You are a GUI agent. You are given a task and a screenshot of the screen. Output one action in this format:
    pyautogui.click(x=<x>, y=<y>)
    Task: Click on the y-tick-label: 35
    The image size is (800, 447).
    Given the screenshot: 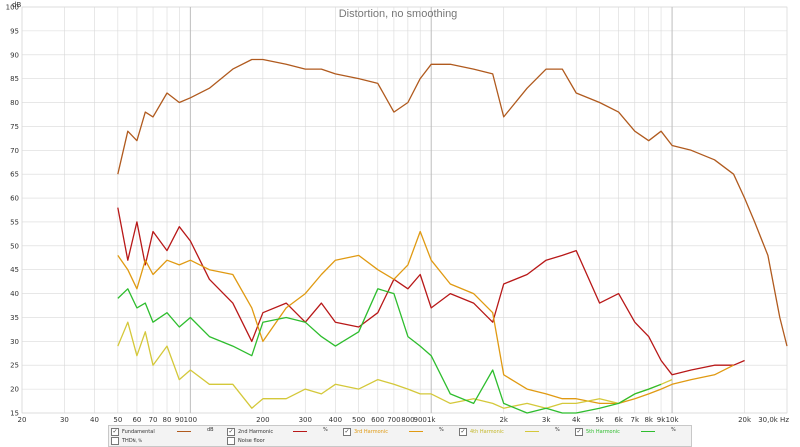 What is the action you would take?
    pyautogui.click(x=14, y=318)
    